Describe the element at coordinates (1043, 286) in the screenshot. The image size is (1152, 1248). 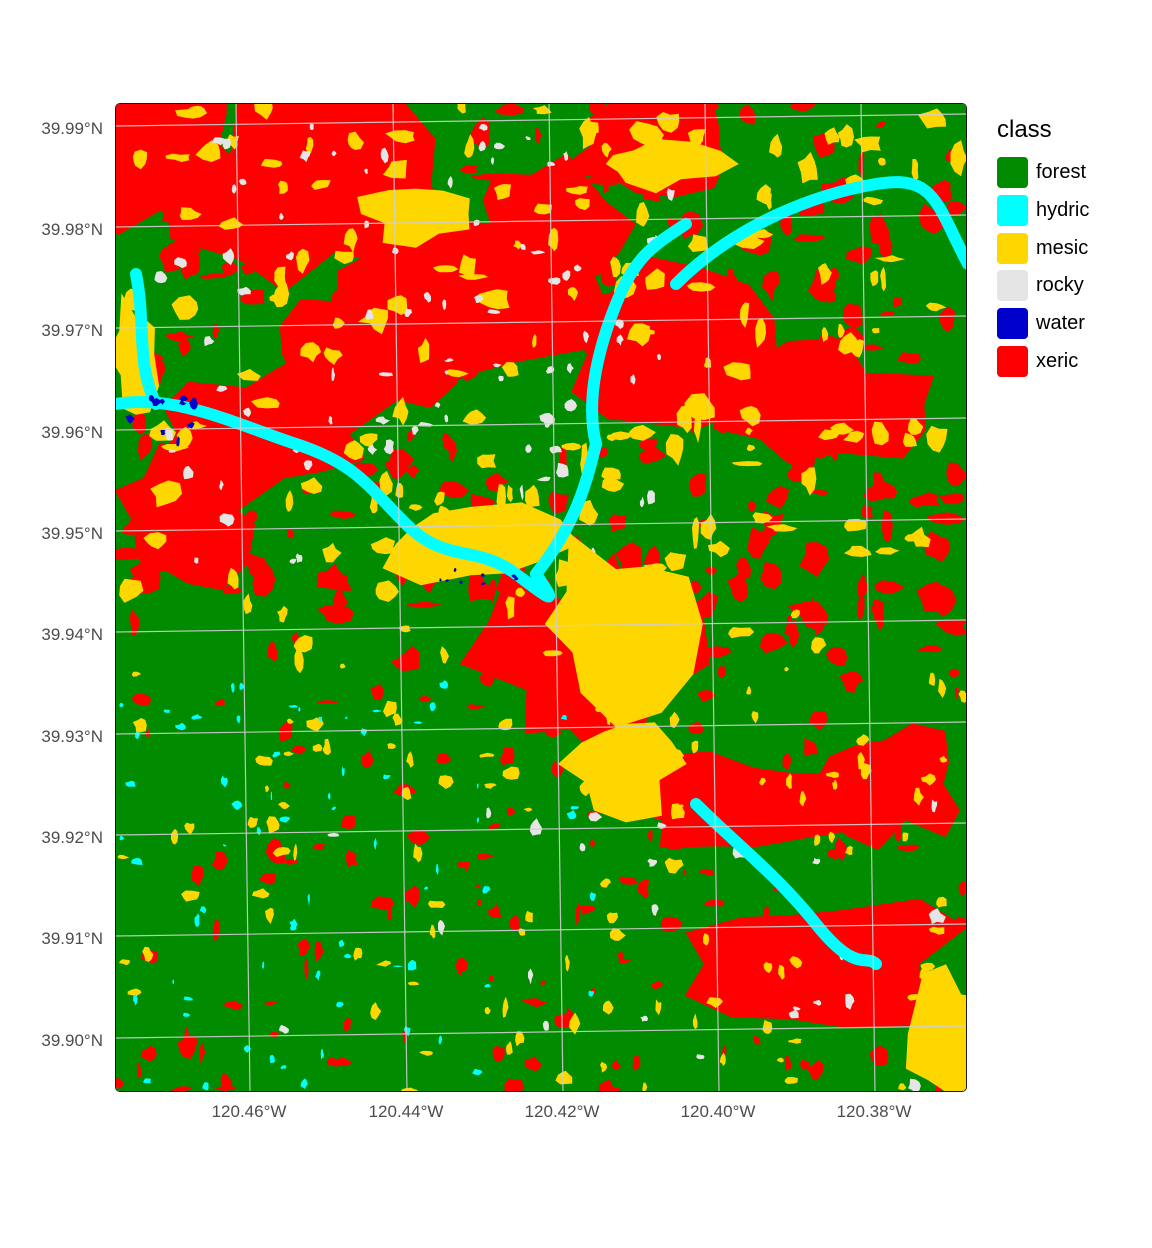
I see `legend-item-rocky: rocky` at that location.